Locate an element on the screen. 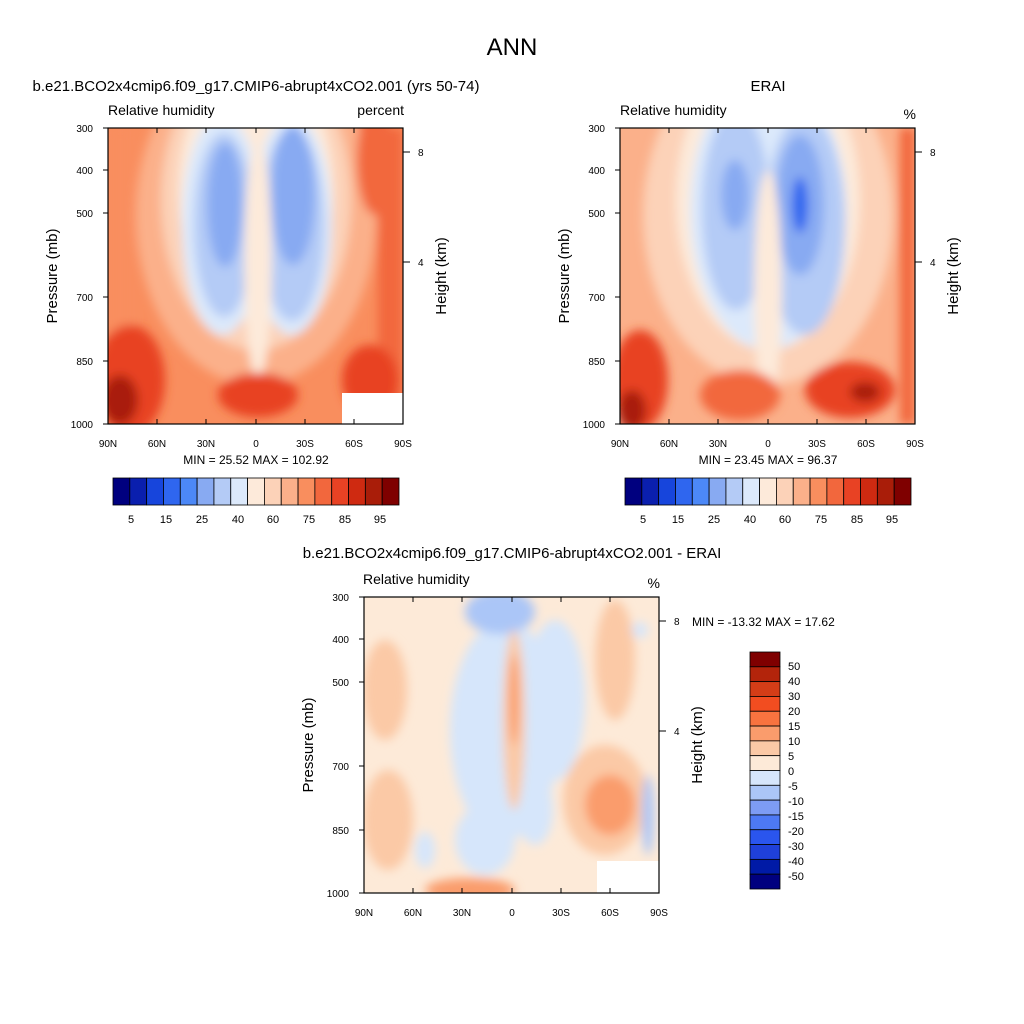  min-max-stats: MIN = -13.32 MAX = 17.62 is located at coordinates (763, 622).